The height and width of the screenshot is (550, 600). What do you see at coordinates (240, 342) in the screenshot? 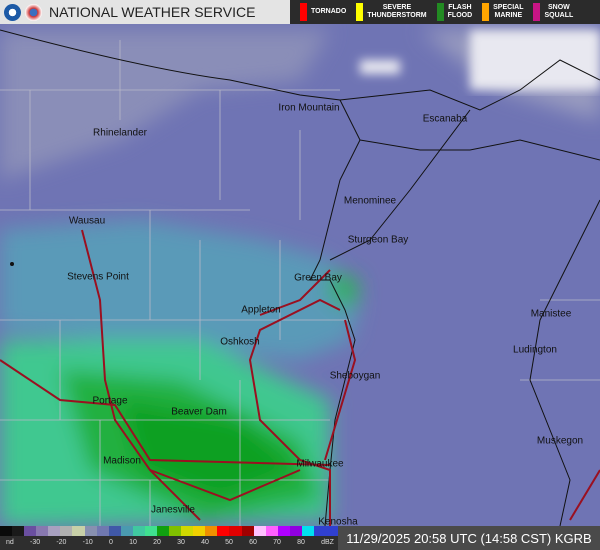
I see `city-label: Oshkosh` at bounding box center [240, 342].